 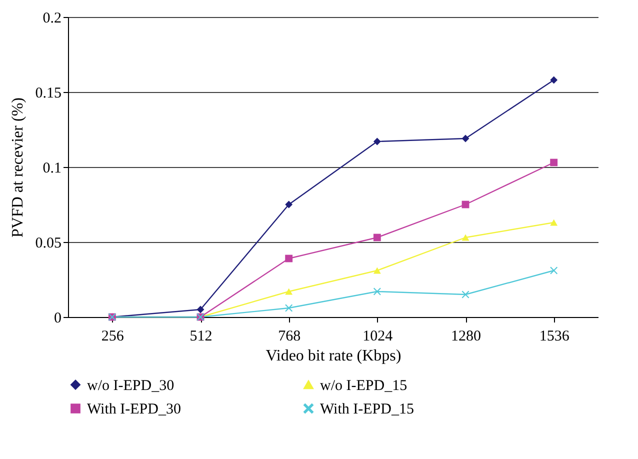 What do you see at coordinates (554, 336) in the screenshot?
I see `x-tick-label: 1536` at bounding box center [554, 336].